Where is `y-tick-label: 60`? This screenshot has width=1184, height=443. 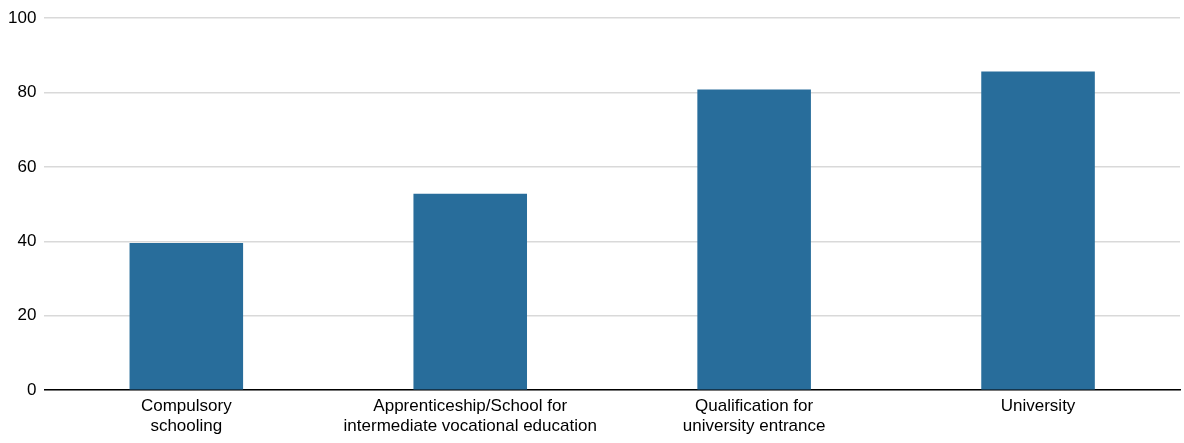
y-tick-label: 60 is located at coordinates (27, 166).